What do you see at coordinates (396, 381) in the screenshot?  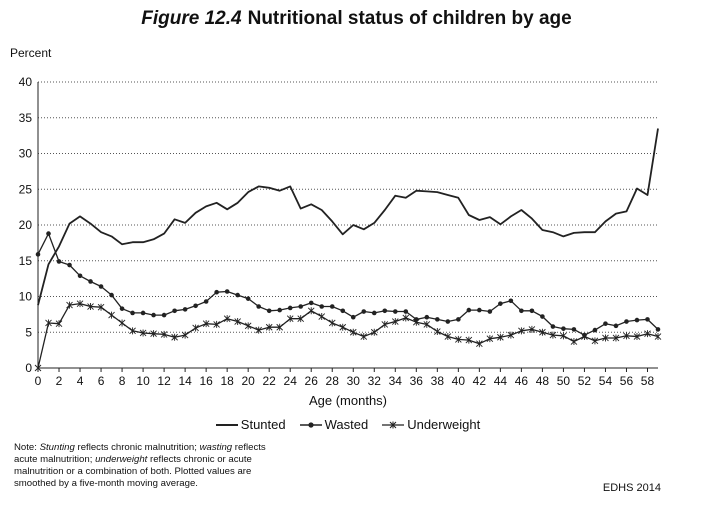 I see `x-tick-label: 34` at bounding box center [396, 381].